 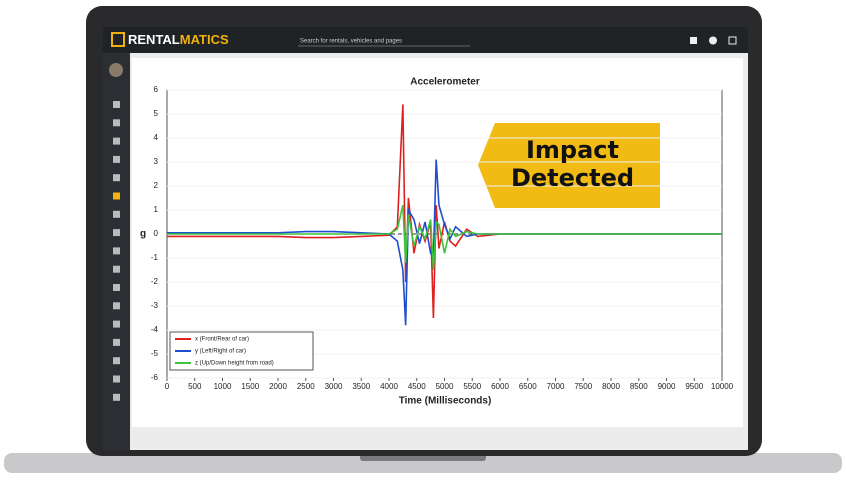 I want to click on x-tick-label: 7500, so click(x=583, y=386).